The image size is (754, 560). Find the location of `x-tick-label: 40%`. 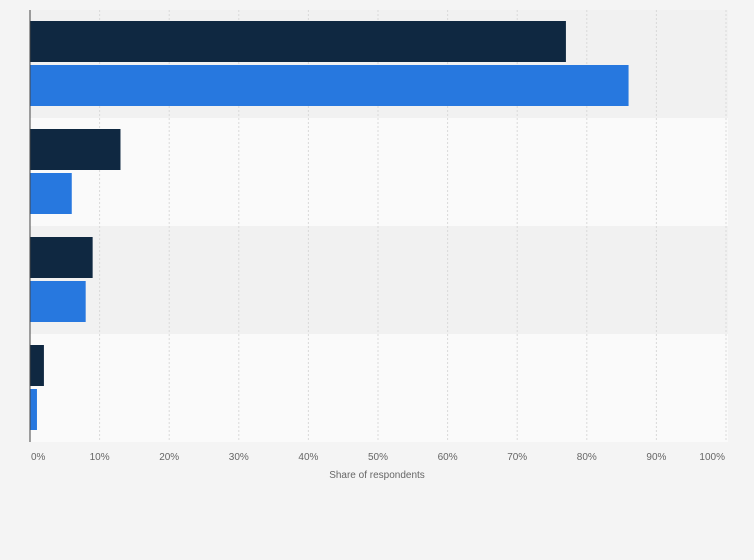

x-tick-label: 40% is located at coordinates (308, 457).